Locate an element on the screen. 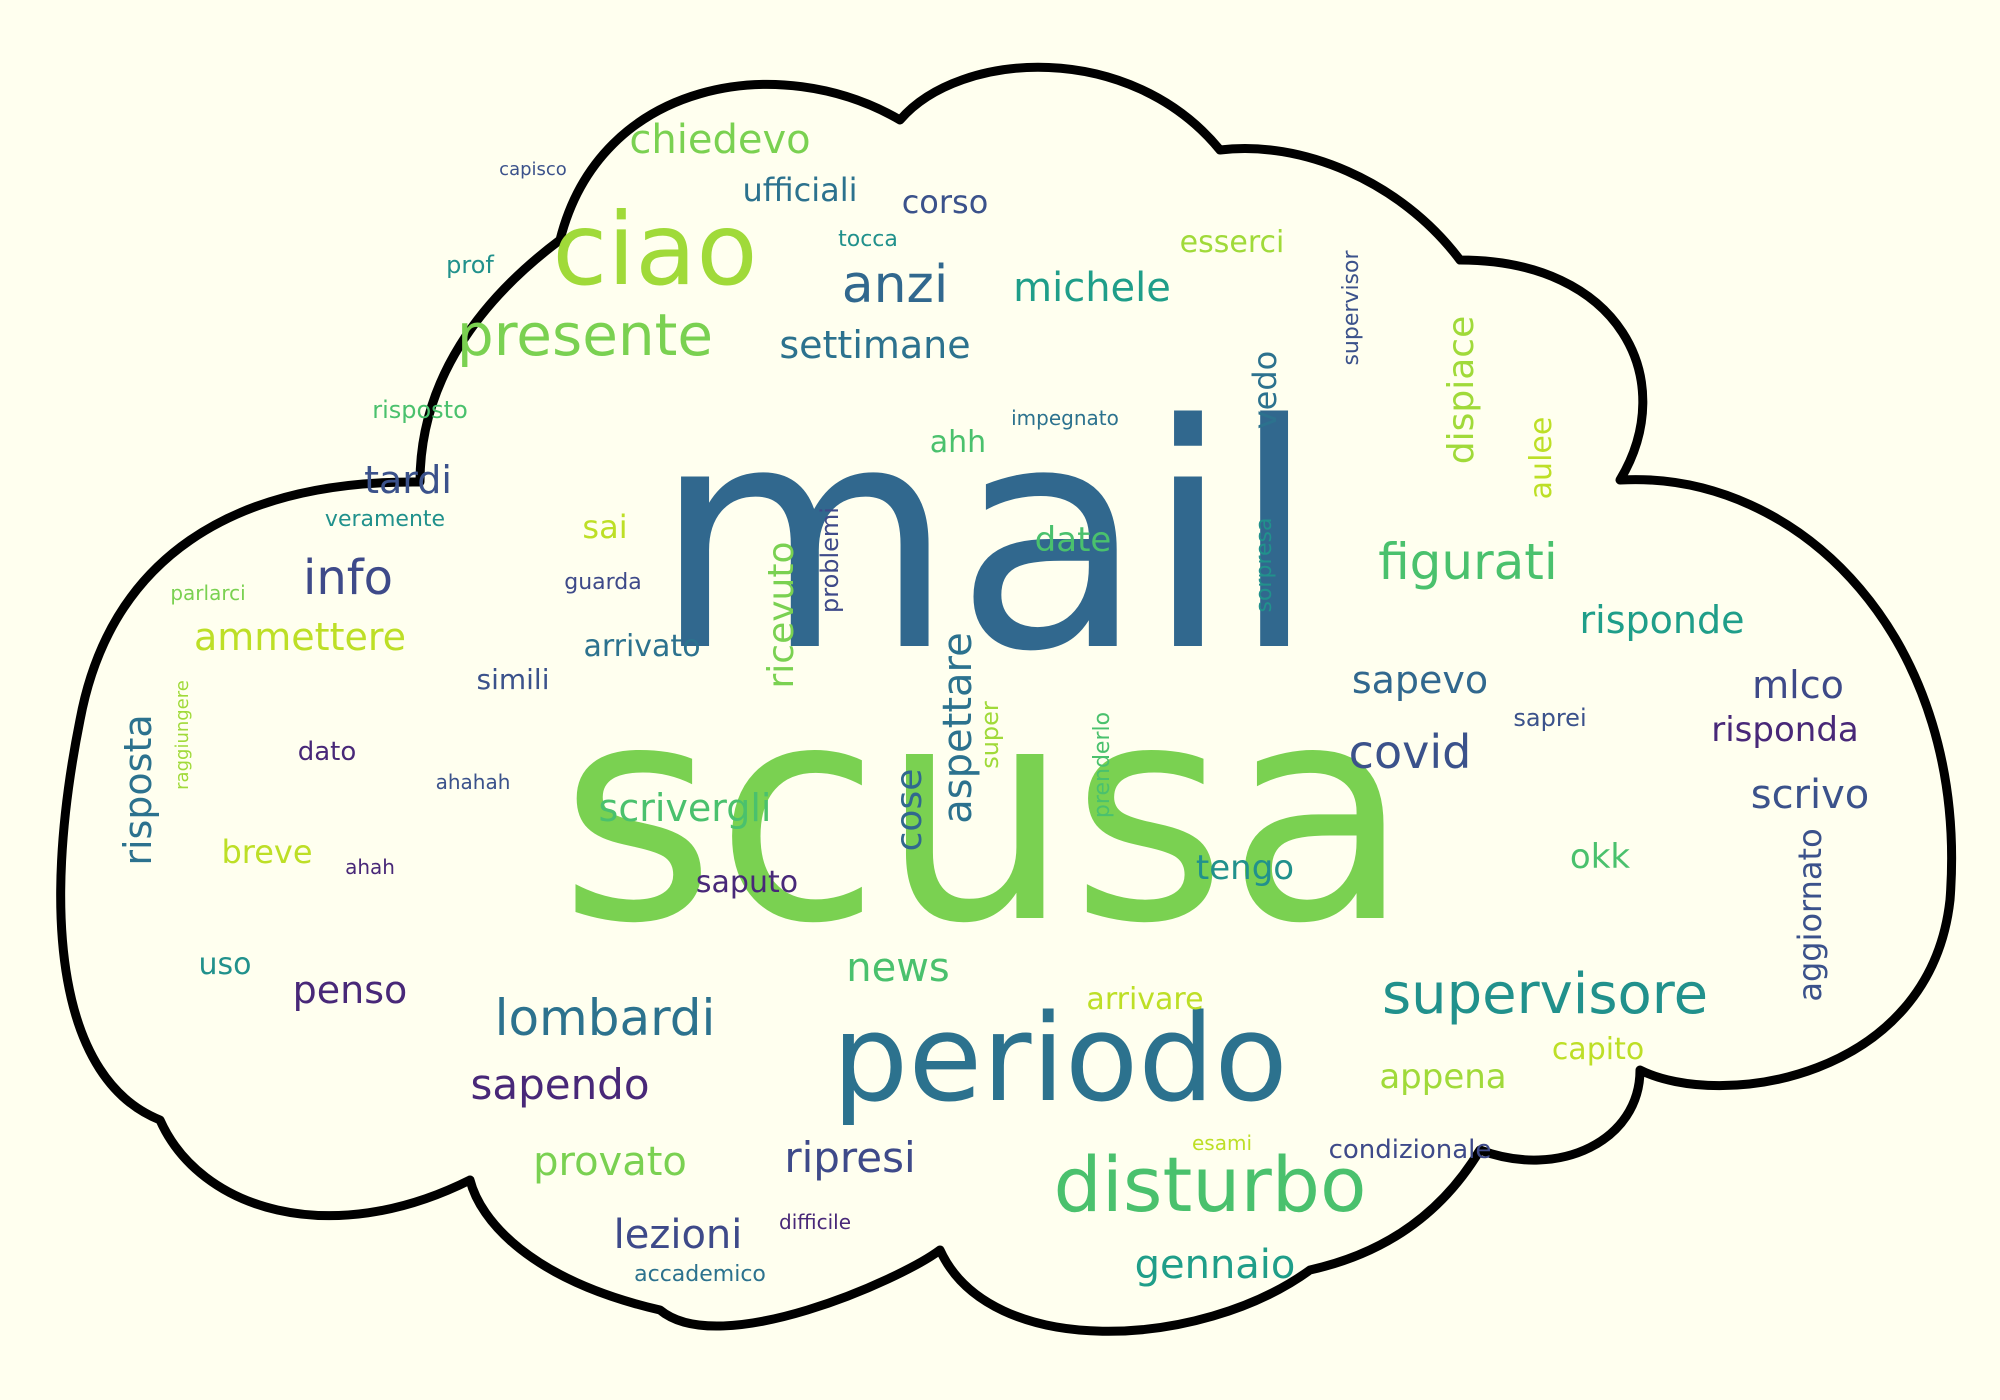 This screenshot has height=1400, width=2000. word-arrivato: arrivato is located at coordinates (642, 646).